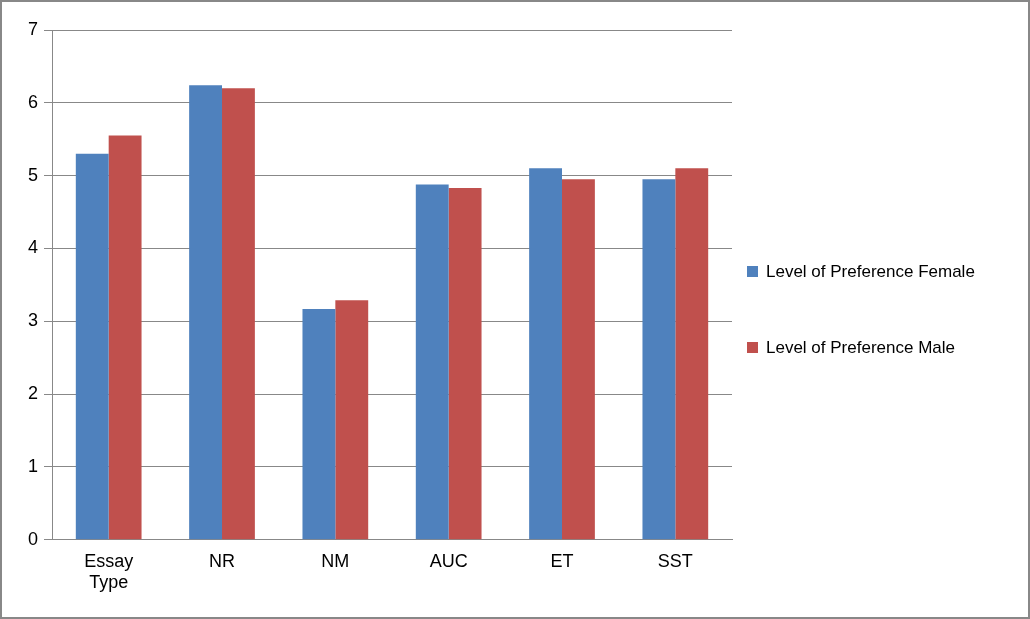  Describe the element at coordinates (222, 560) in the screenshot. I see `x-tick-label: NR` at that location.